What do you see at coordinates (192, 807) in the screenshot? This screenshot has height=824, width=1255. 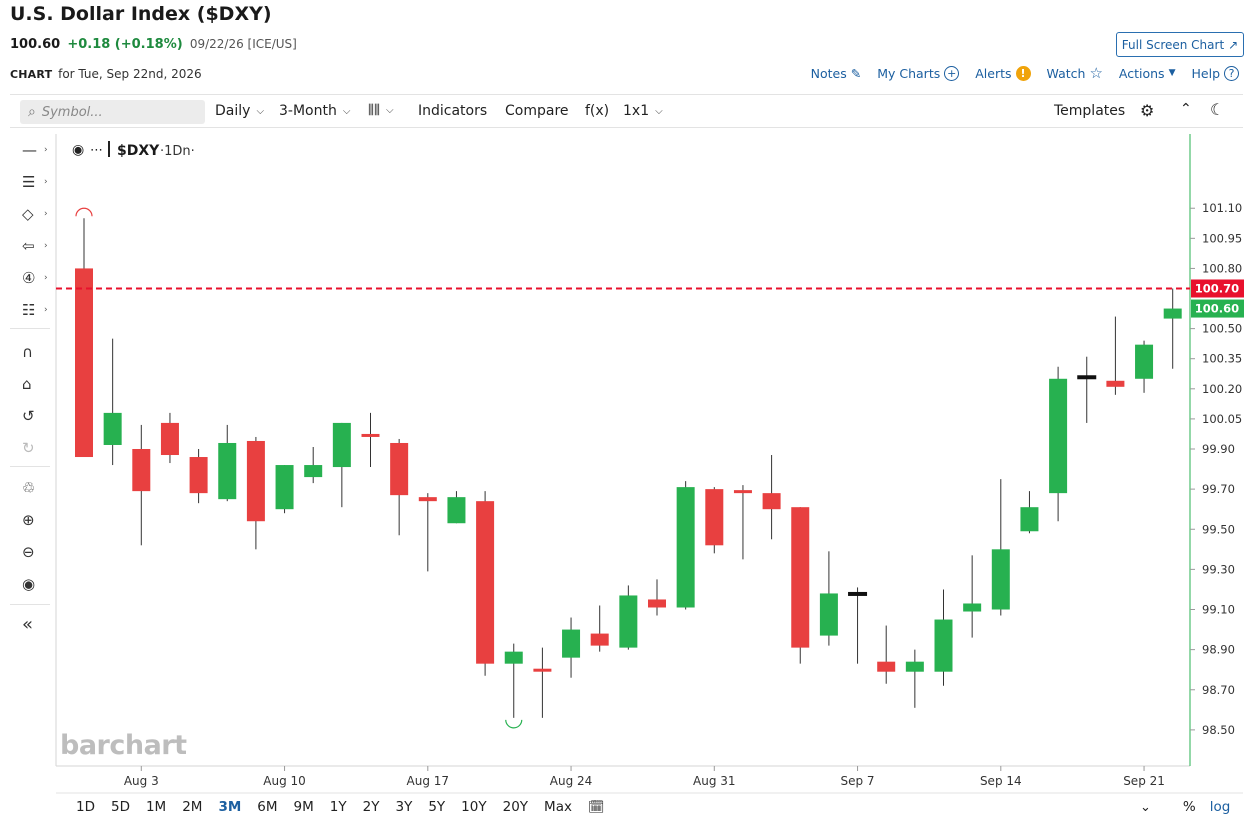 I see `range-button-2m: 2M` at bounding box center [192, 807].